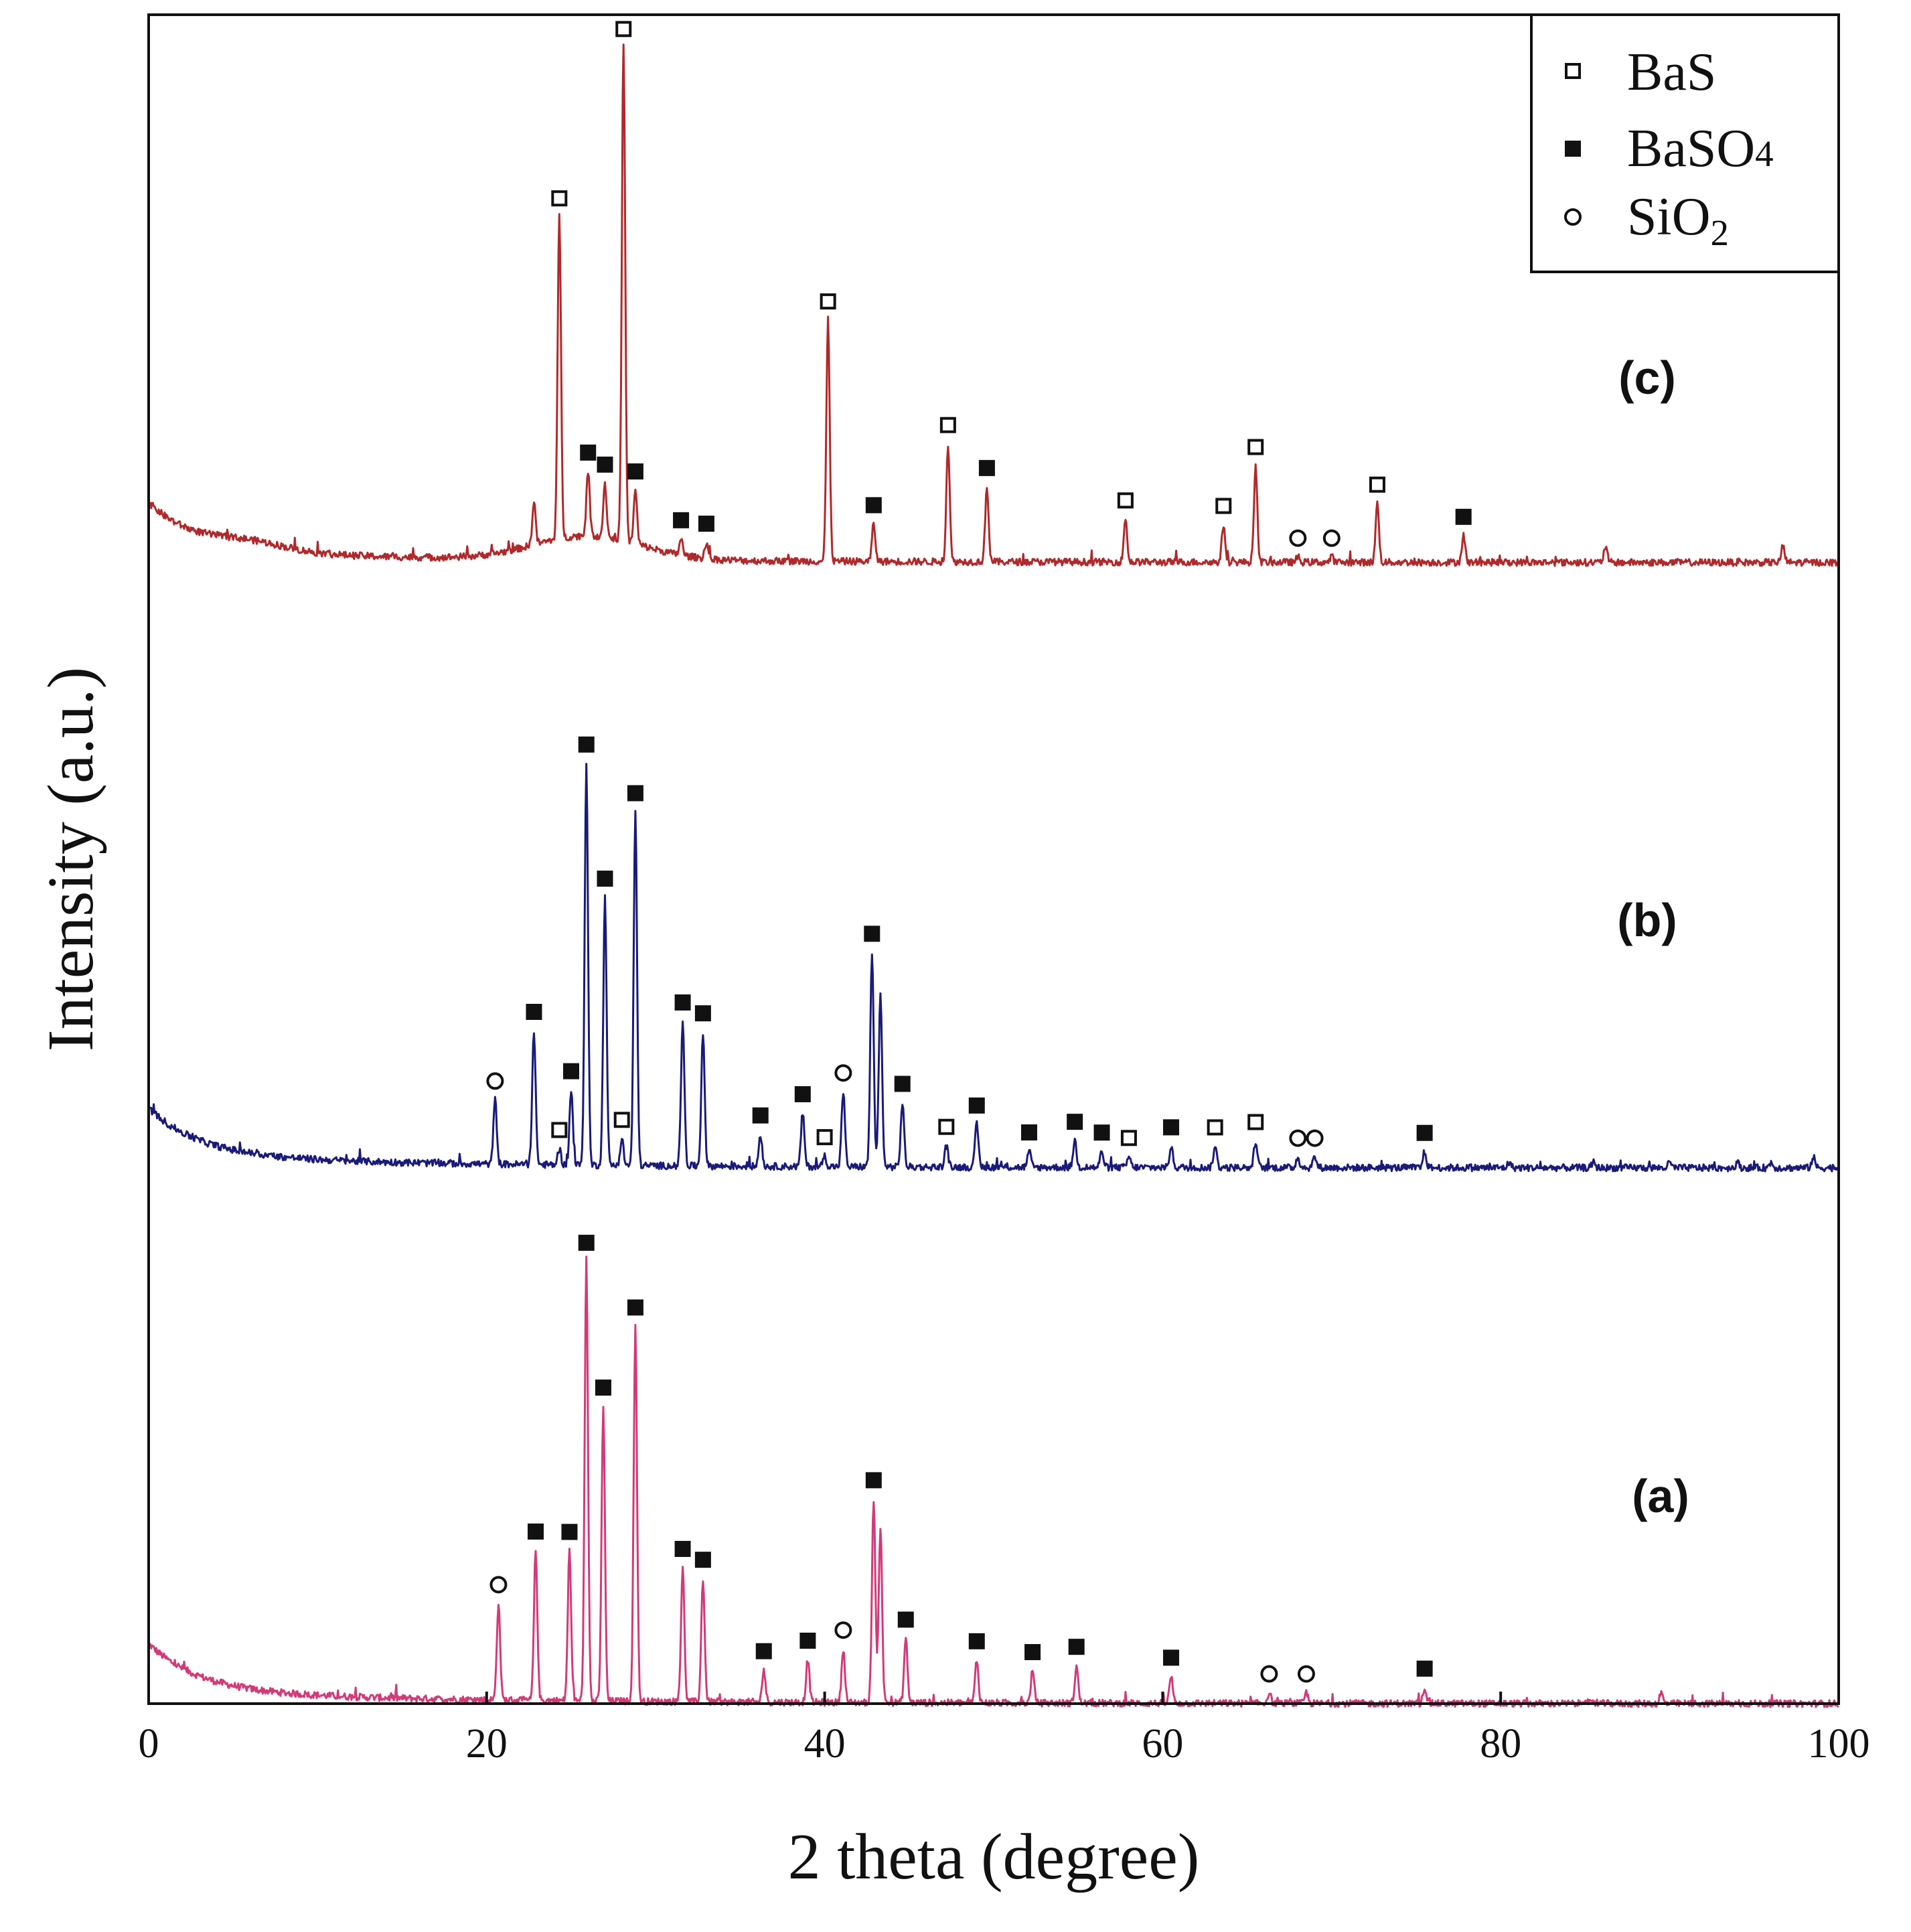 This screenshot has width=1911, height=1932. I want to click on series-label-c: (c), so click(1647, 378).